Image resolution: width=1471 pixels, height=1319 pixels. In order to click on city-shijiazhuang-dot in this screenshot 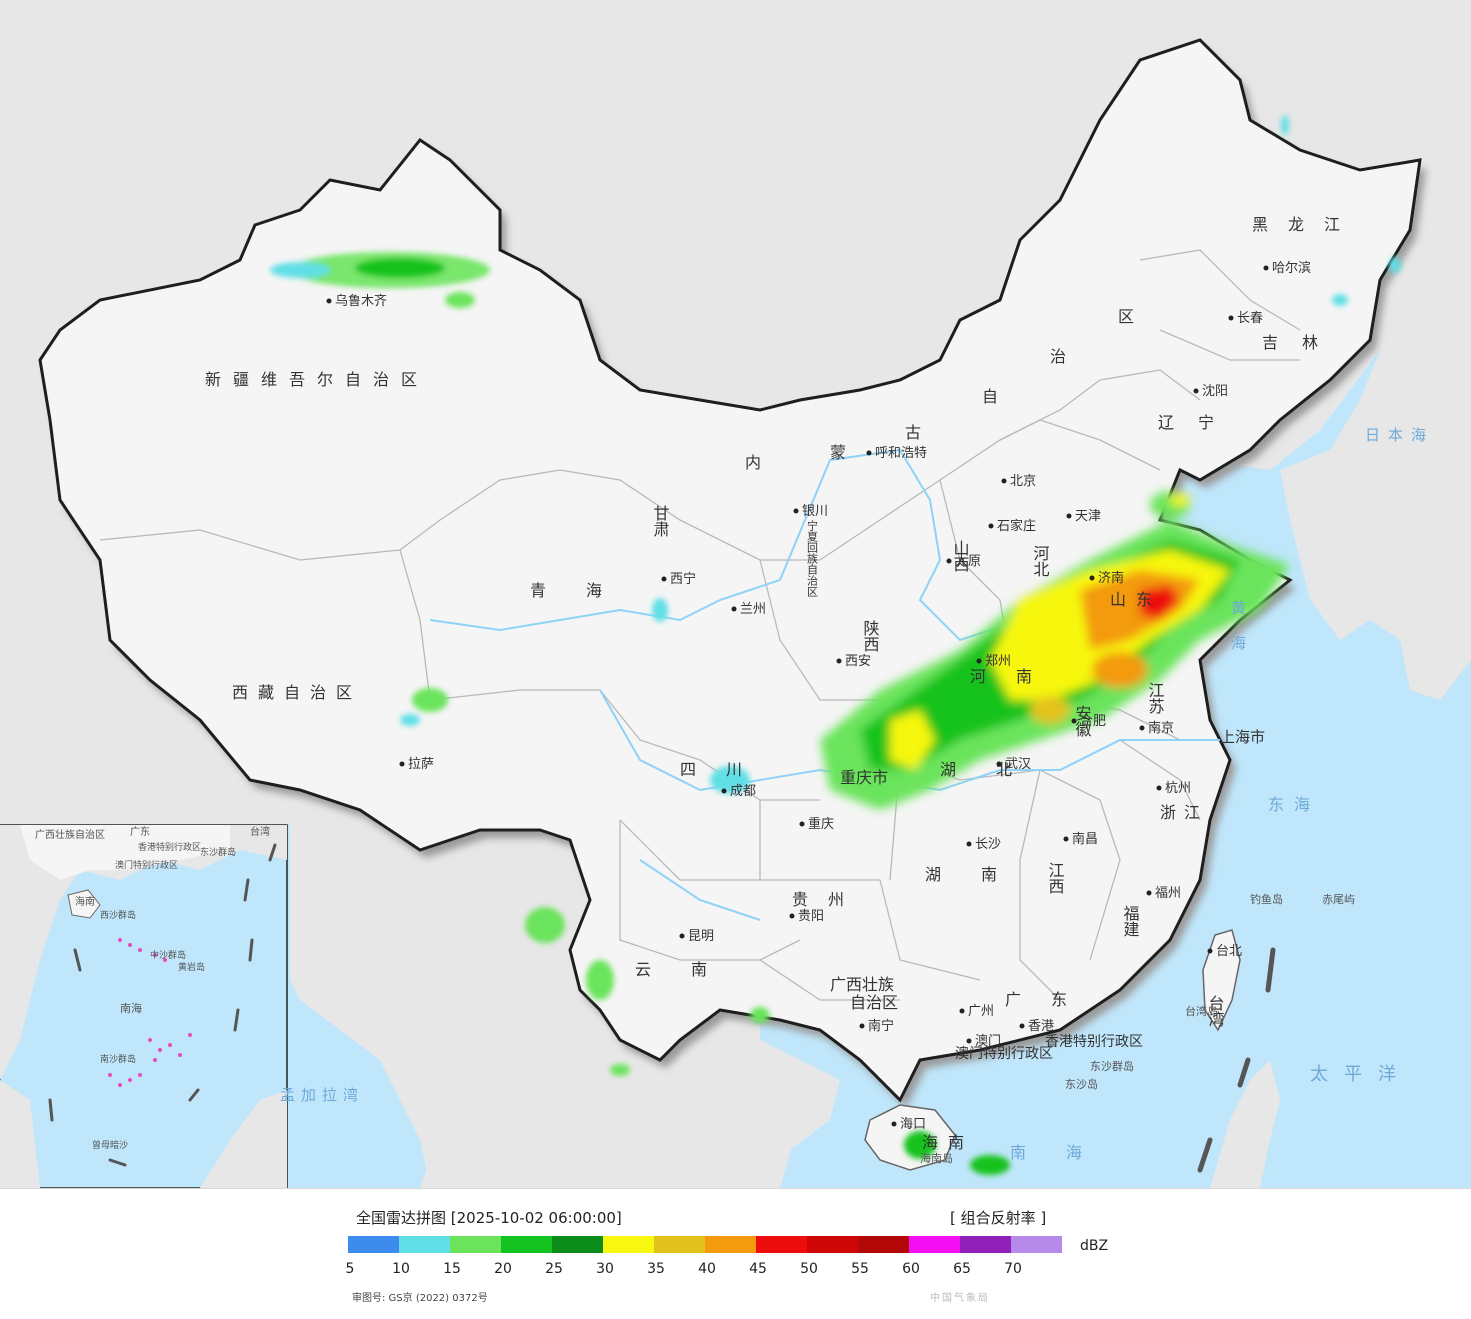, I will do `click(991, 526)`.